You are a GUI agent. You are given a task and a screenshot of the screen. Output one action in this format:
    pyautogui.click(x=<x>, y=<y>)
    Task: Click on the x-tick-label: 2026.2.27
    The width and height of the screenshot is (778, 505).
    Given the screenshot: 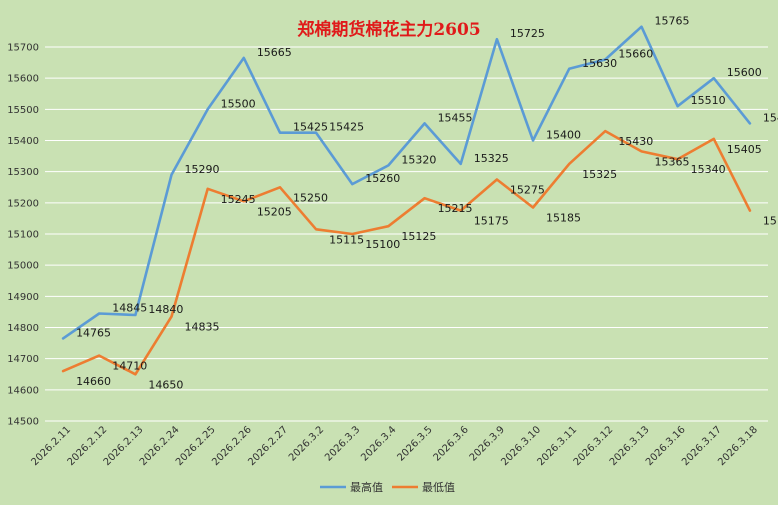 What is the action you would take?
    pyautogui.click(x=268, y=446)
    